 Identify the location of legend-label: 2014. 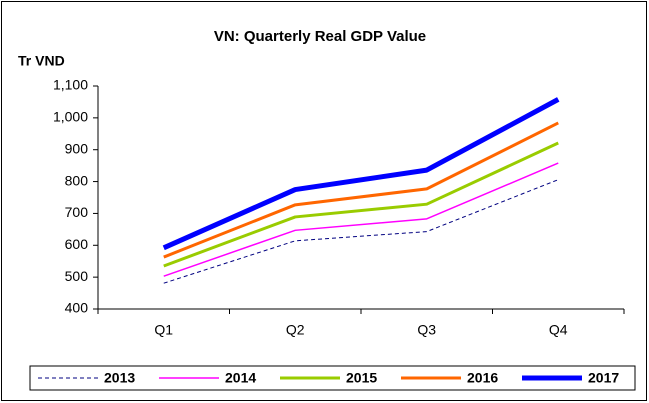
(240, 378).